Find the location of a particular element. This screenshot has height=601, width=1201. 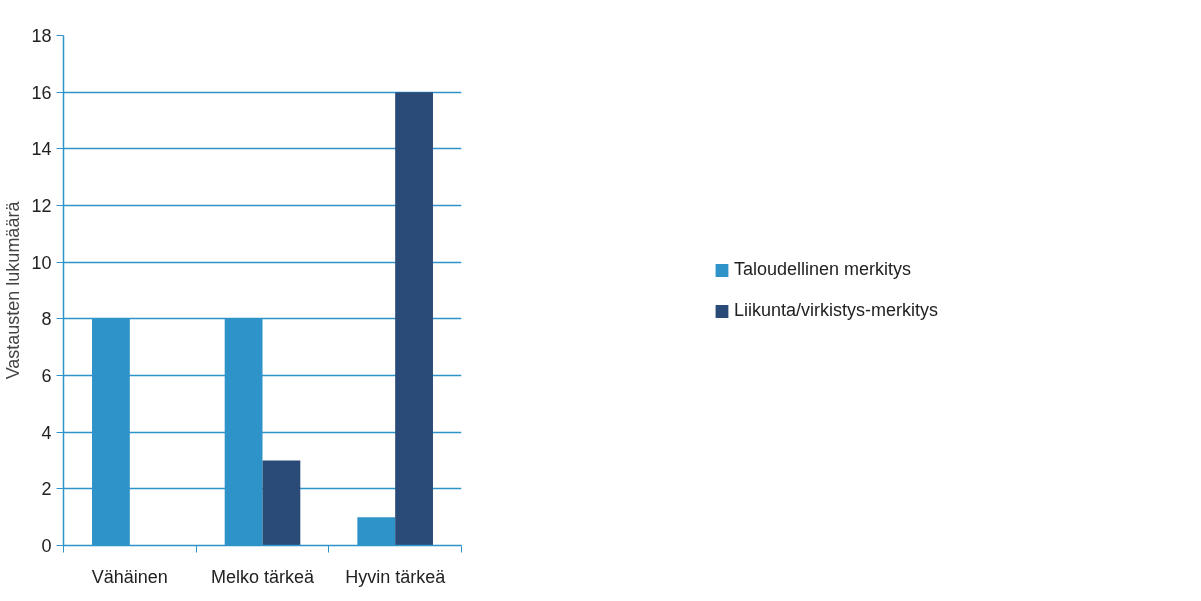

x-tick-label: Hyvin tärkeä is located at coordinates (396, 576).